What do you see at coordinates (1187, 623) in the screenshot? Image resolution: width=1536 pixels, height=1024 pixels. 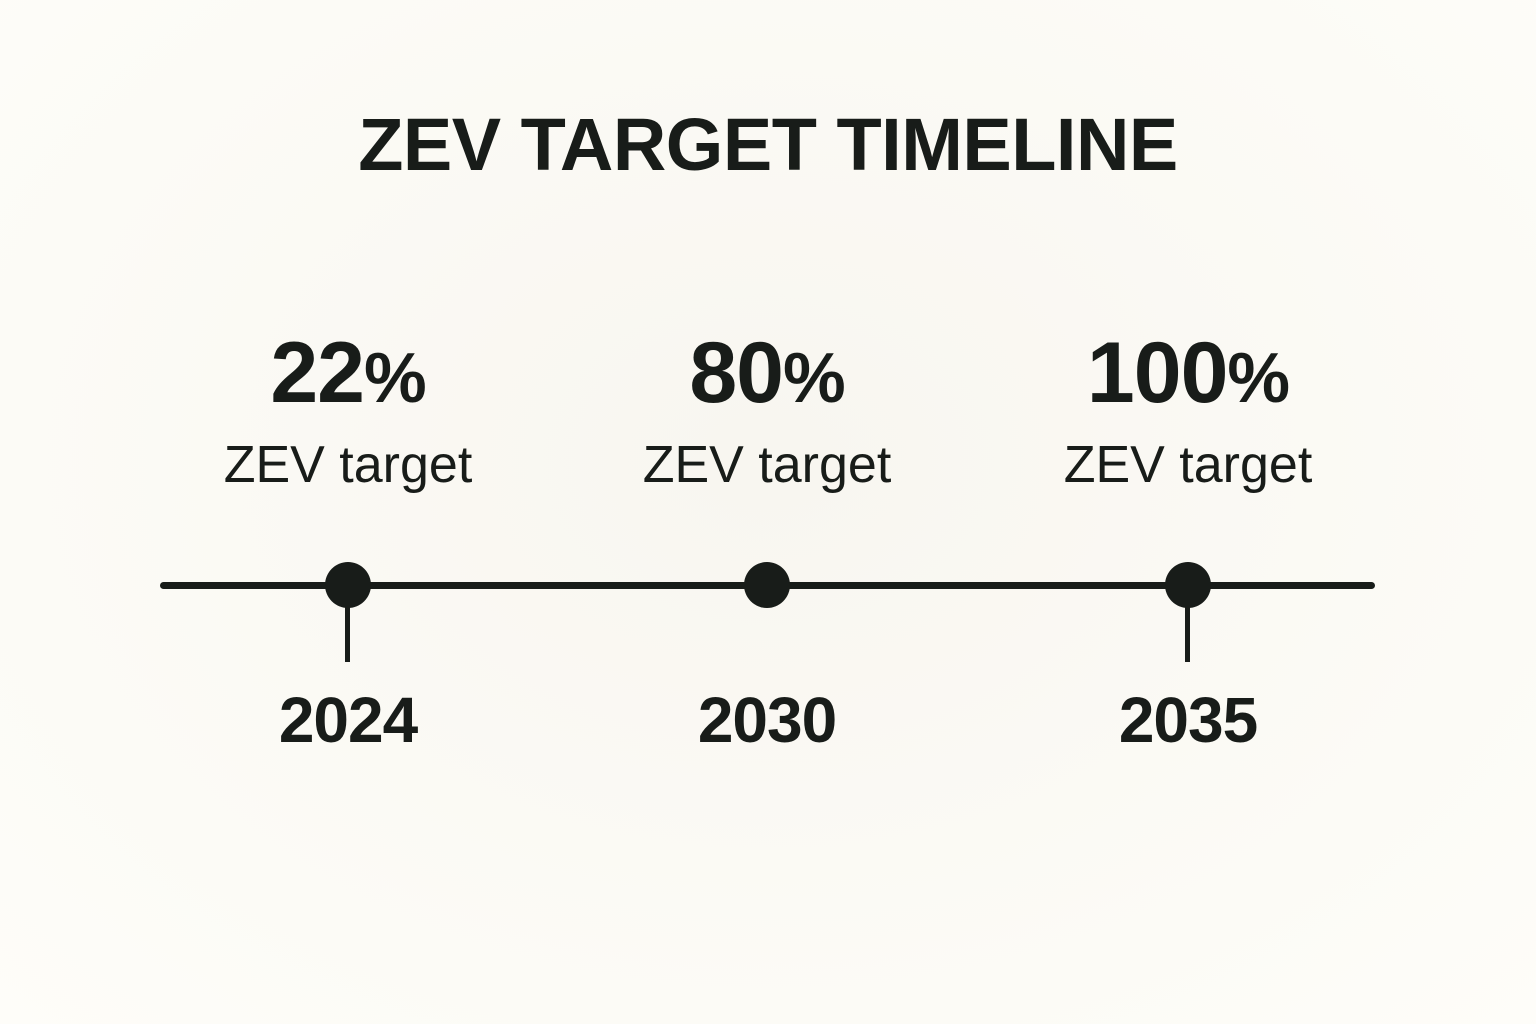 I see `timeline-tick-2035` at bounding box center [1187, 623].